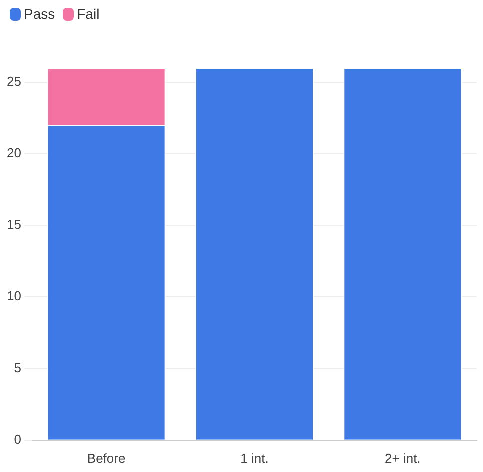 The height and width of the screenshot is (472, 483). I want to click on y-tick-label: 25, so click(14, 81).